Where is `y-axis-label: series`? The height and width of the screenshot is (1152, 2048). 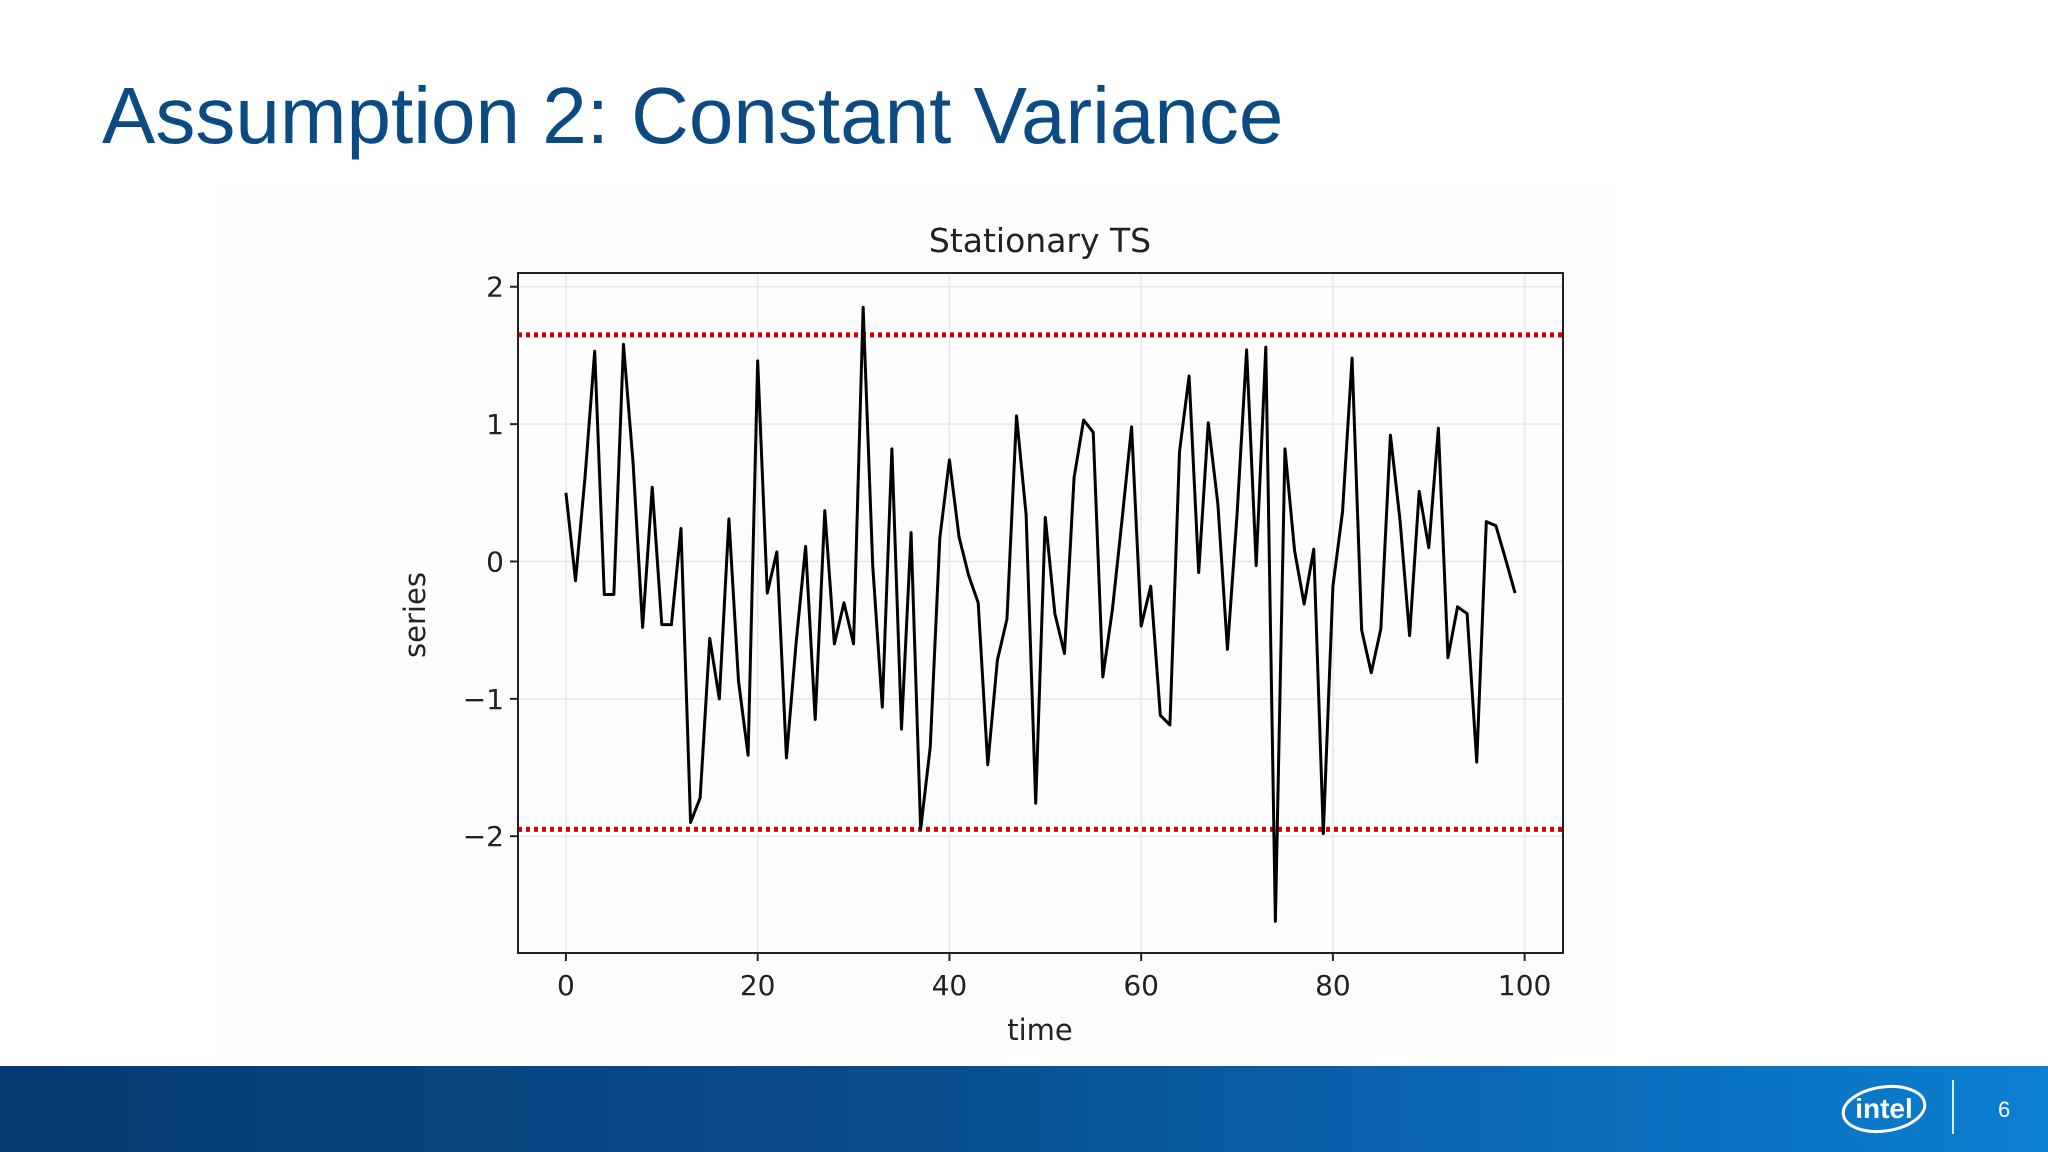 y-axis-label: series is located at coordinates (415, 615).